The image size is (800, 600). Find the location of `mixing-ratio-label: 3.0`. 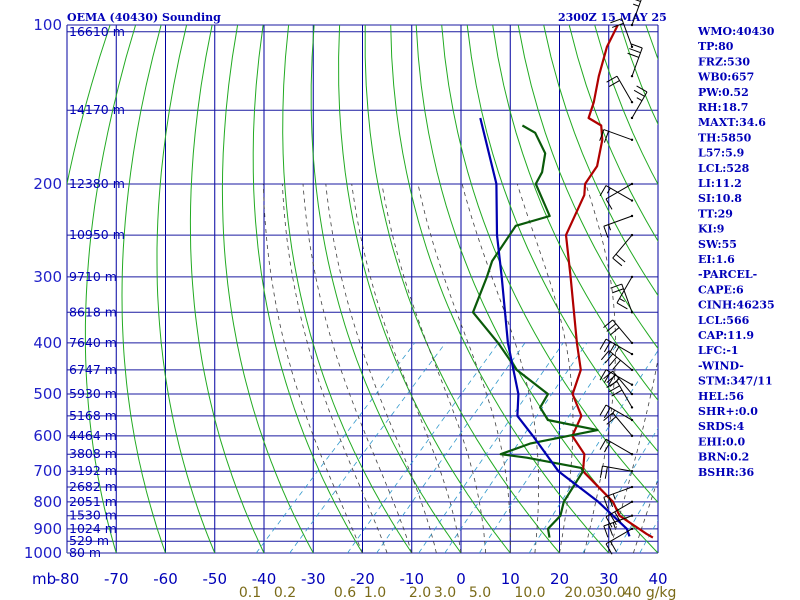

mixing-ratio-label: 3.0 is located at coordinates (445, 592).